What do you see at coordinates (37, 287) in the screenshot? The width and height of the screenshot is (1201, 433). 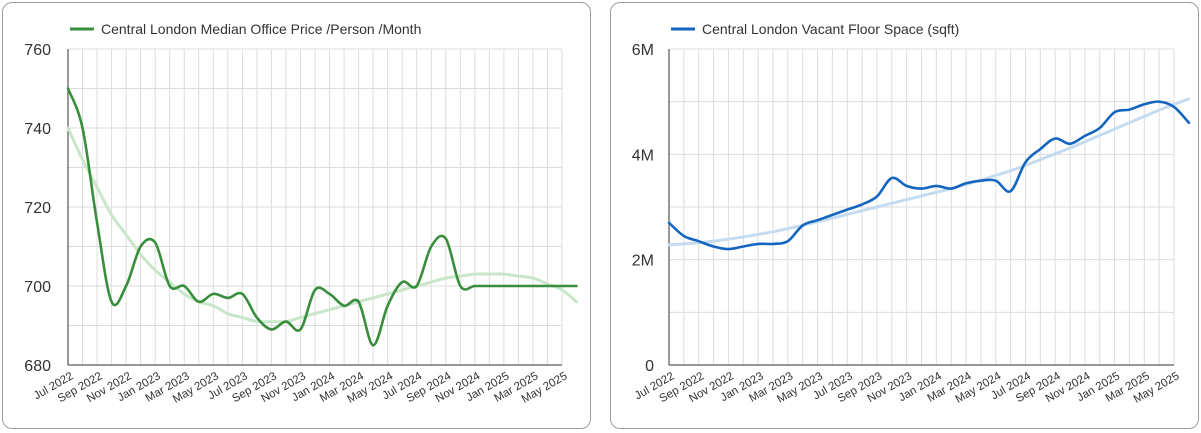 I see `y-tick-label: 700` at bounding box center [37, 287].